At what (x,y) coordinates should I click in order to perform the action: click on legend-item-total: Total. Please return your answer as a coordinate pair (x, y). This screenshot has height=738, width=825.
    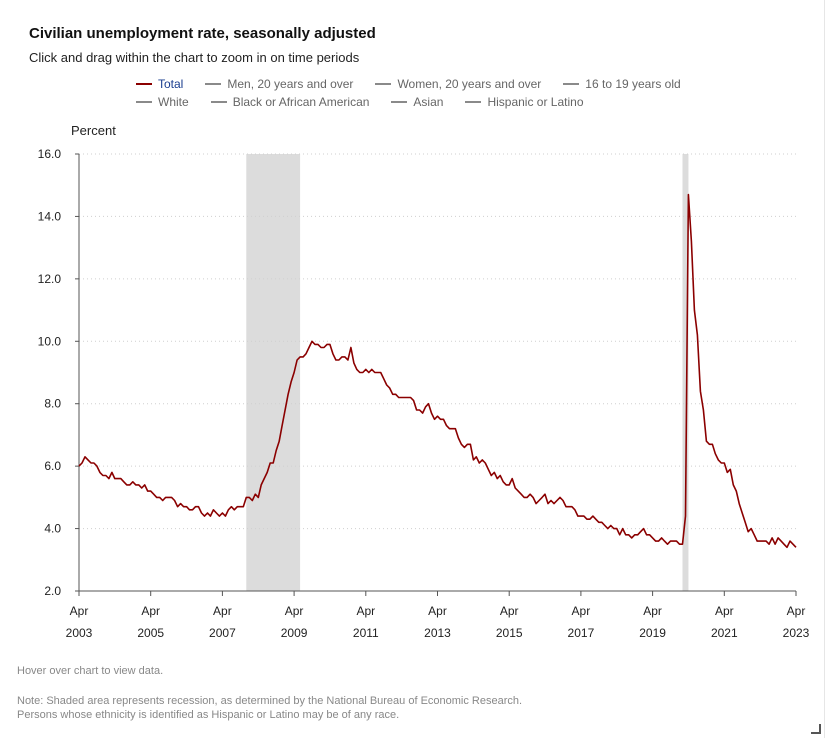
    Looking at the image, I should click on (159, 84).